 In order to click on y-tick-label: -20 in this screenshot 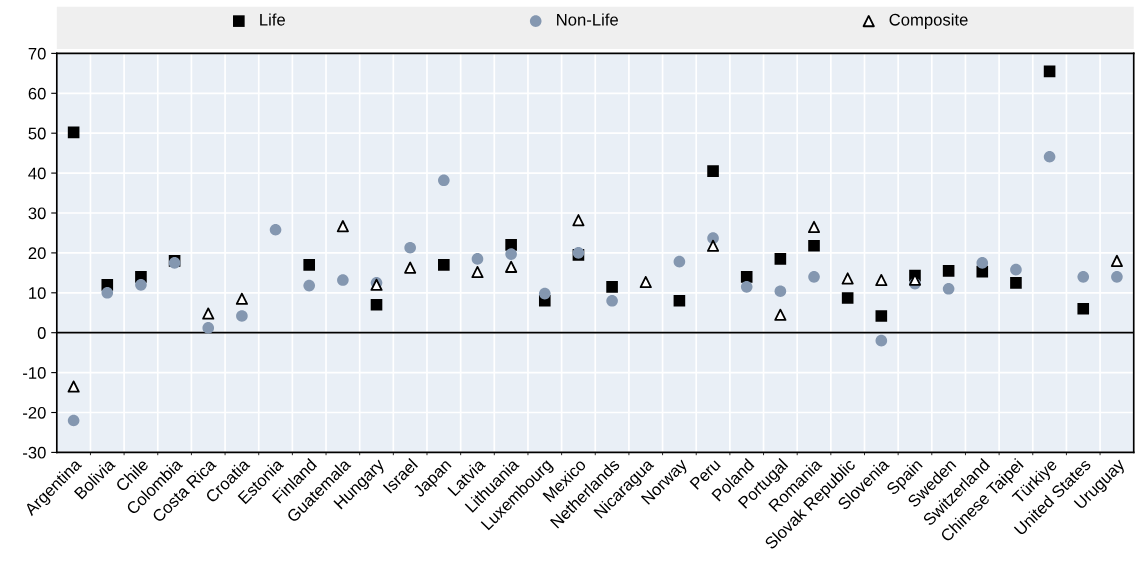, I will do `click(34, 412)`.